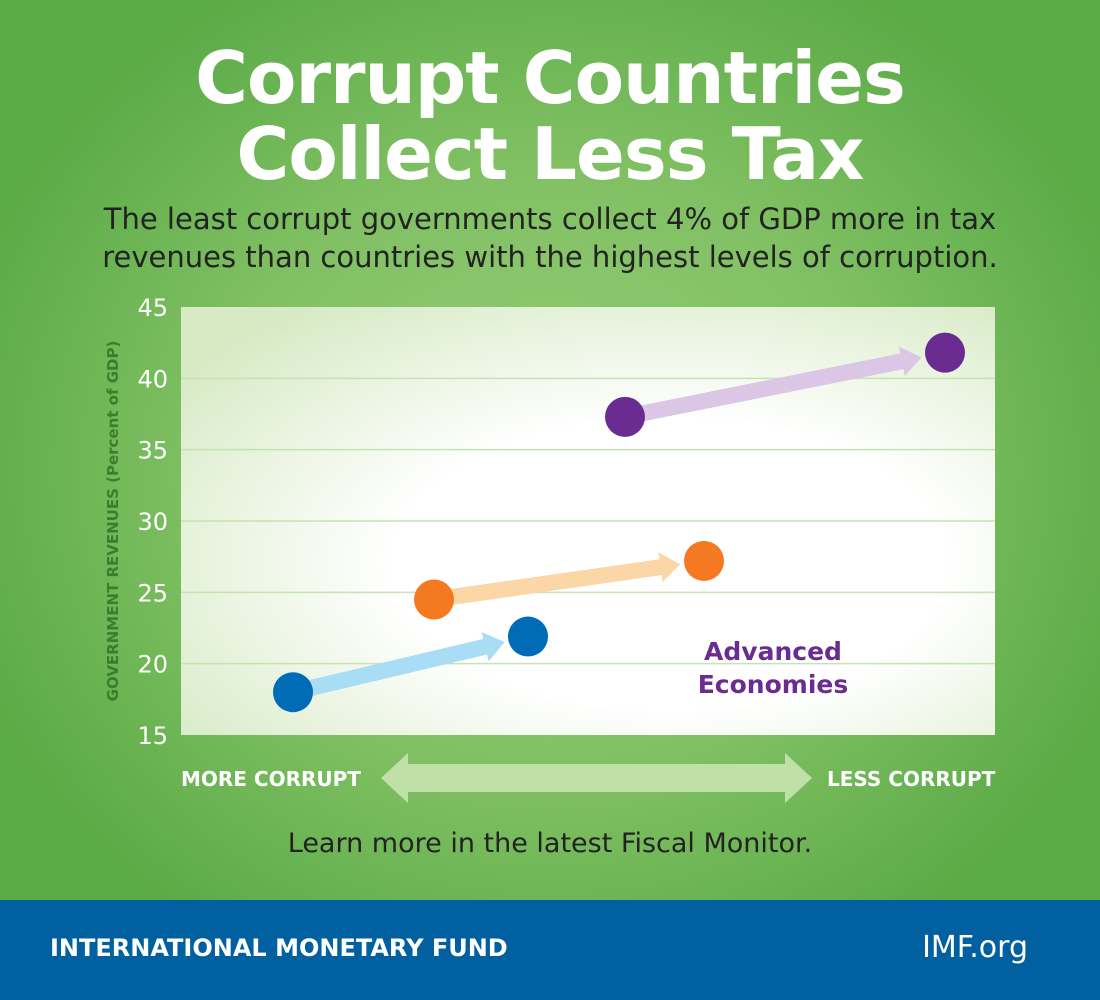  I want to click on series-0: Low-IncomeCountries, so click(410, 664).